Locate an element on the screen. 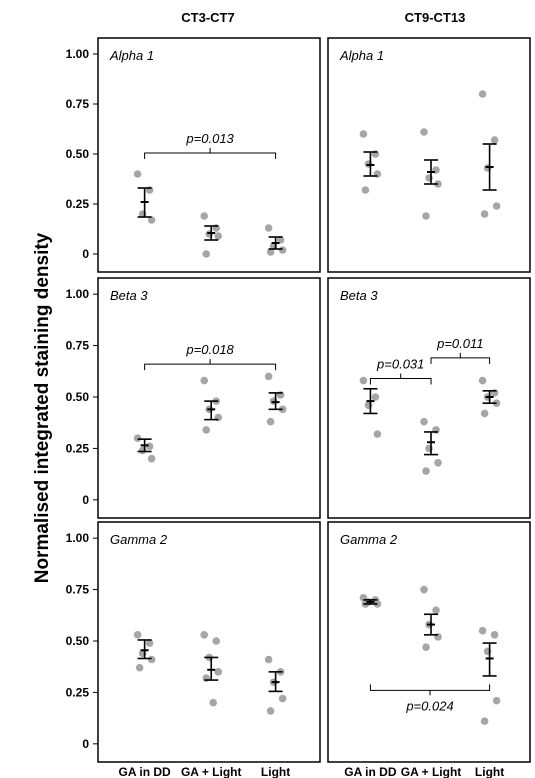  p-value-label: p=0.018 is located at coordinates (209, 349).